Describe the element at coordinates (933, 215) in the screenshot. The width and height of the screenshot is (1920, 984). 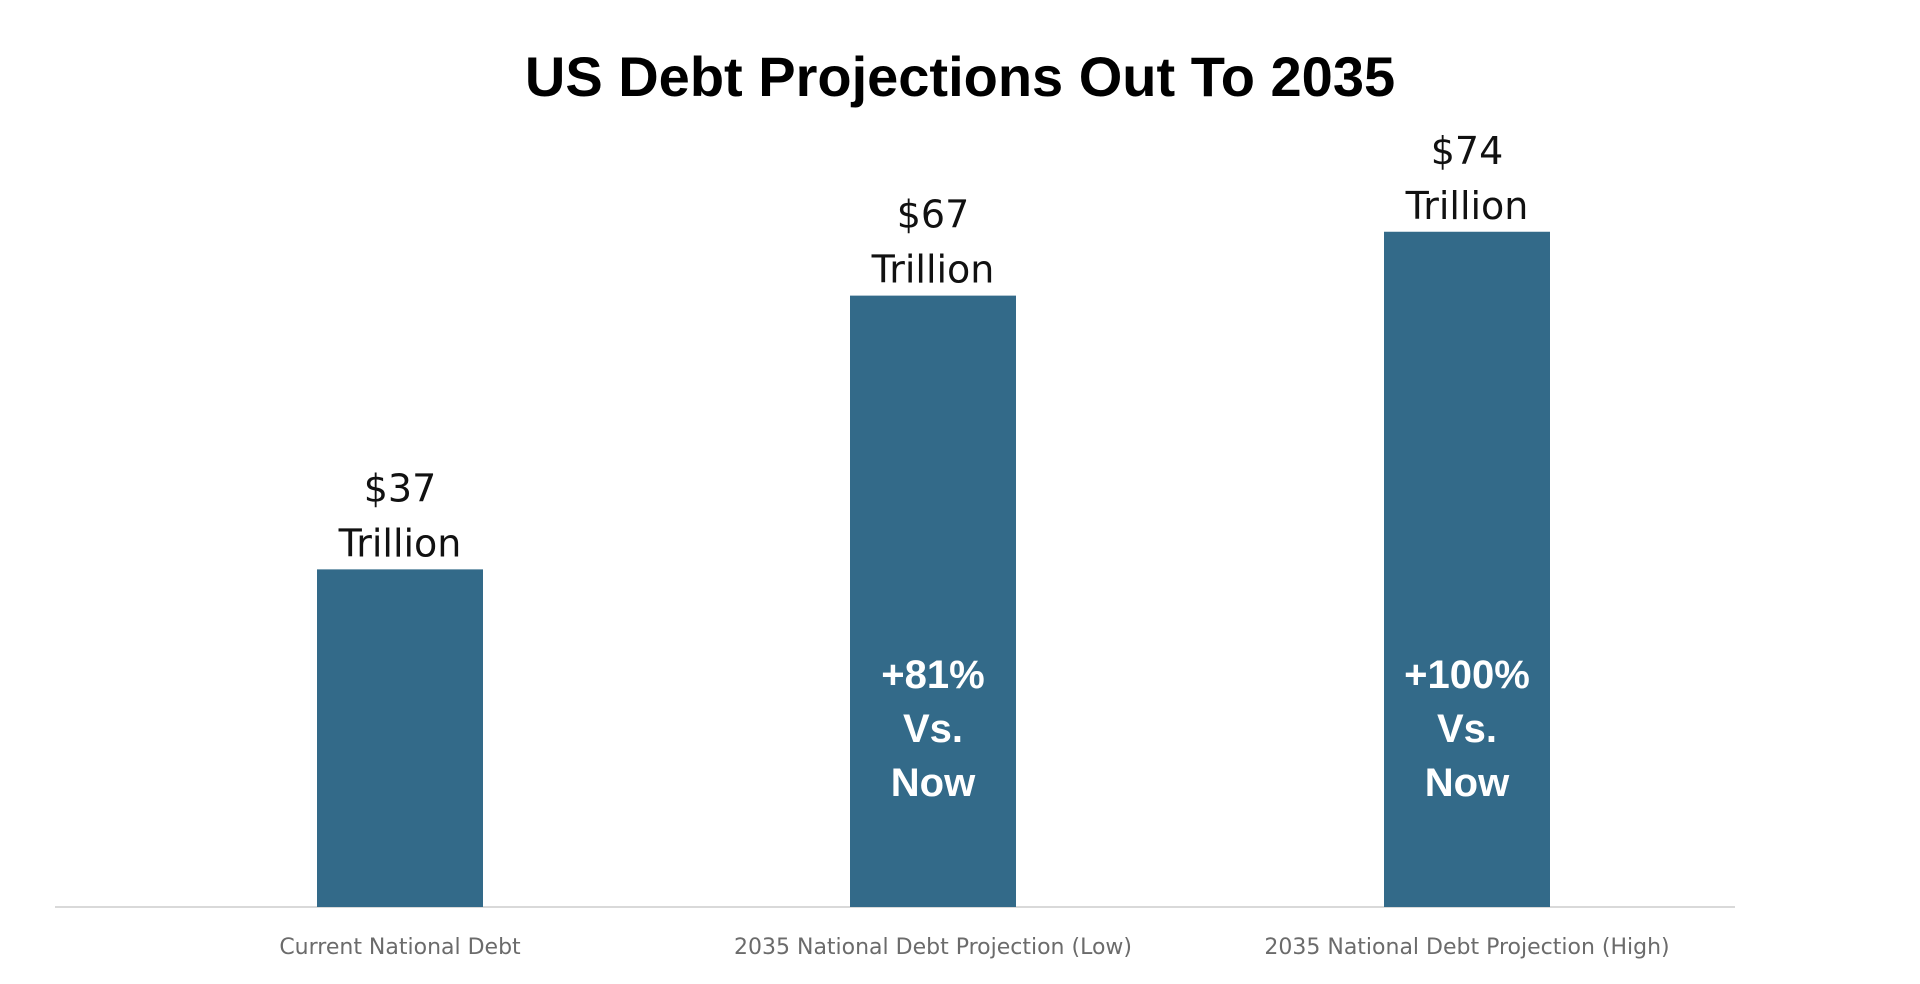
I see `bar-2-value-label-line-1: $67` at that location.